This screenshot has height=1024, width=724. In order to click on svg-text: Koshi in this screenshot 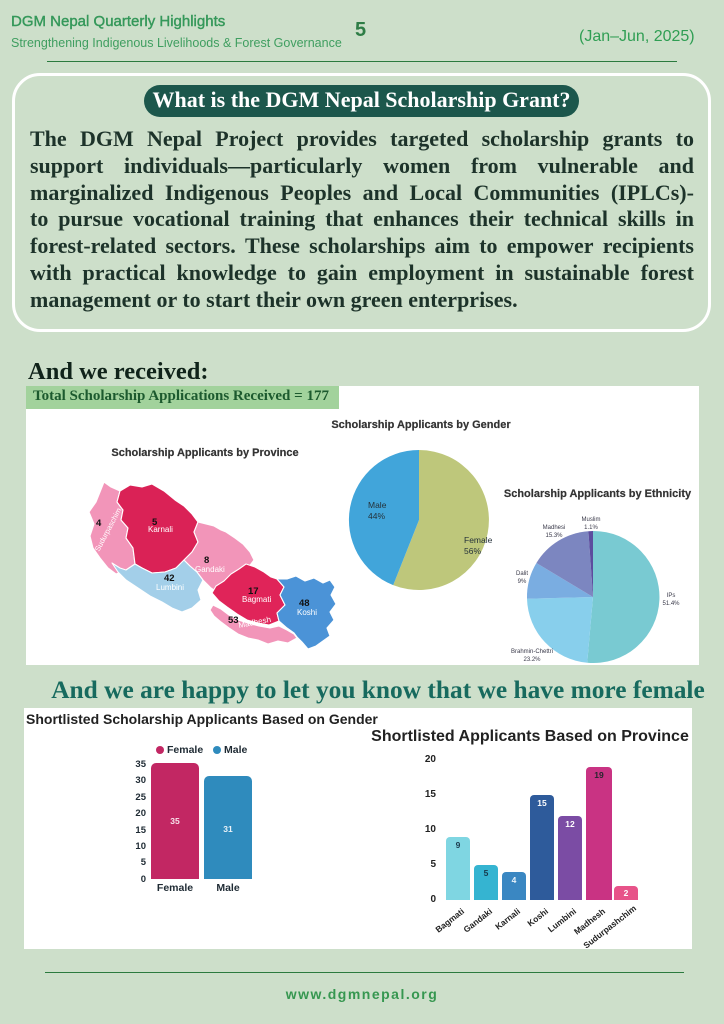, I will do `click(307, 612)`.